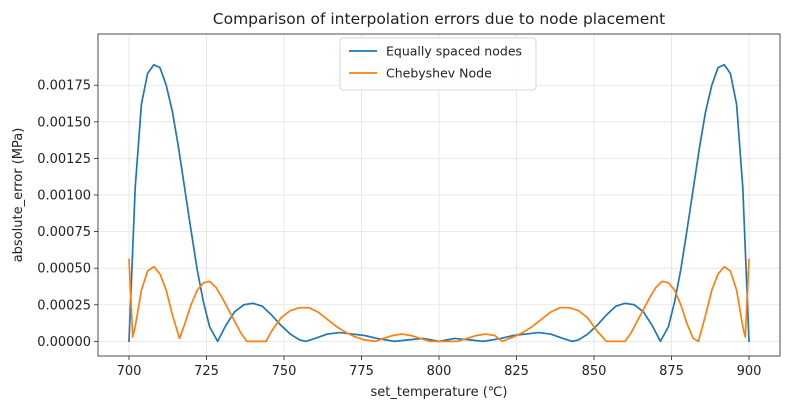  Describe the element at coordinates (64, 305) in the screenshot. I see `y-tick-label: 0.00025` at that location.